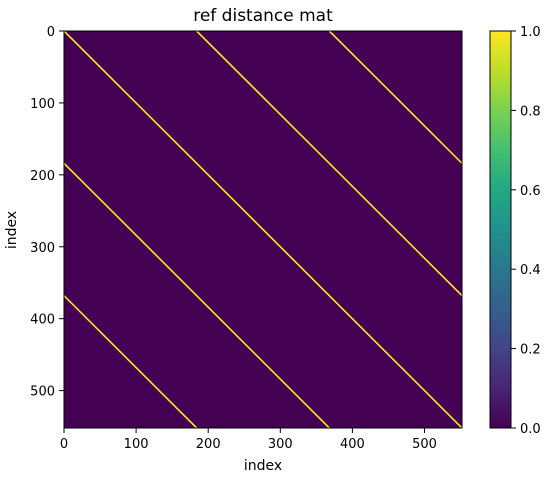 Image resolution: width=550 pixels, height=479 pixels. Describe the element at coordinates (530, 111) in the screenshot. I see `colorbar-tick-label: 0.8` at that location.